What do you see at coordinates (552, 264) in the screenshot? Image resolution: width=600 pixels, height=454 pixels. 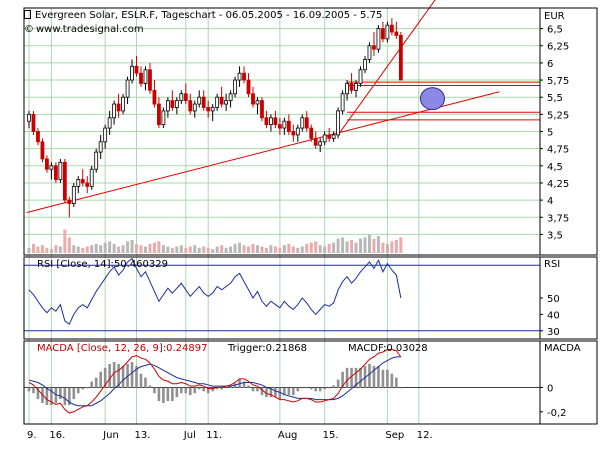 I see `rsi-panel-label: RSI` at bounding box center [552, 264].